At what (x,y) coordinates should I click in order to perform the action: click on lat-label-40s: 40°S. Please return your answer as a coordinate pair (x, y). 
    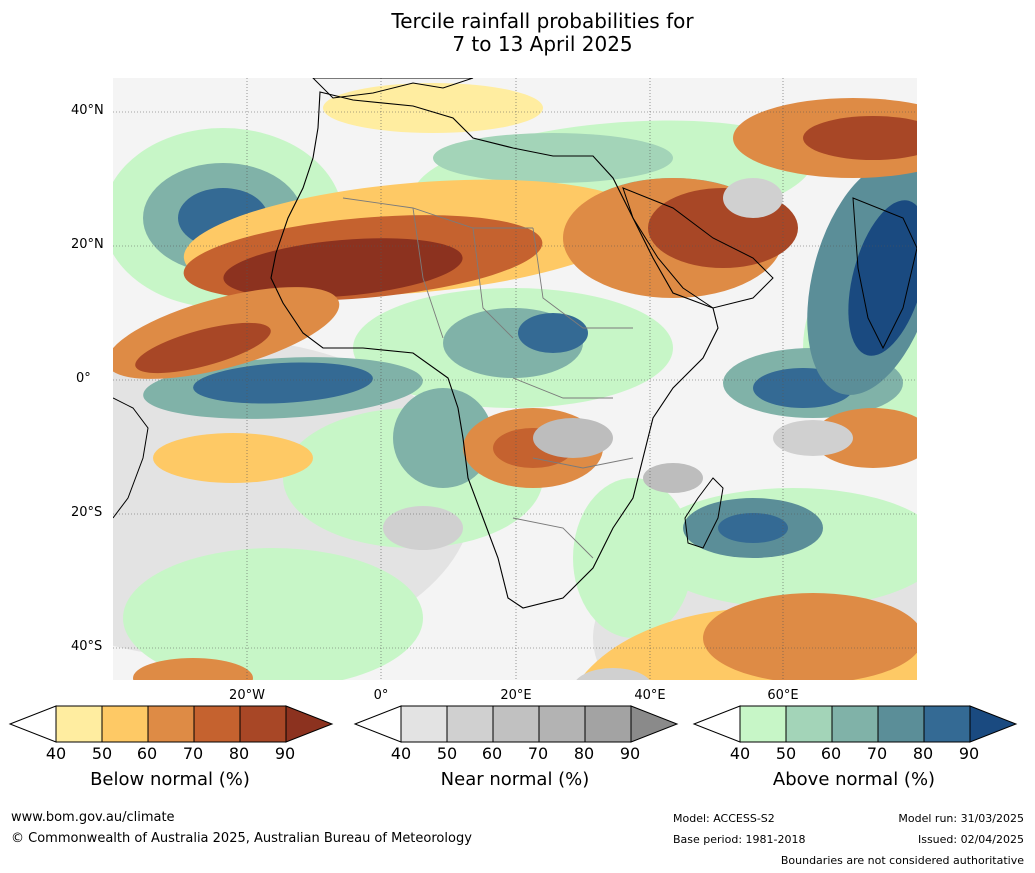
    Looking at the image, I should click on (87, 646).